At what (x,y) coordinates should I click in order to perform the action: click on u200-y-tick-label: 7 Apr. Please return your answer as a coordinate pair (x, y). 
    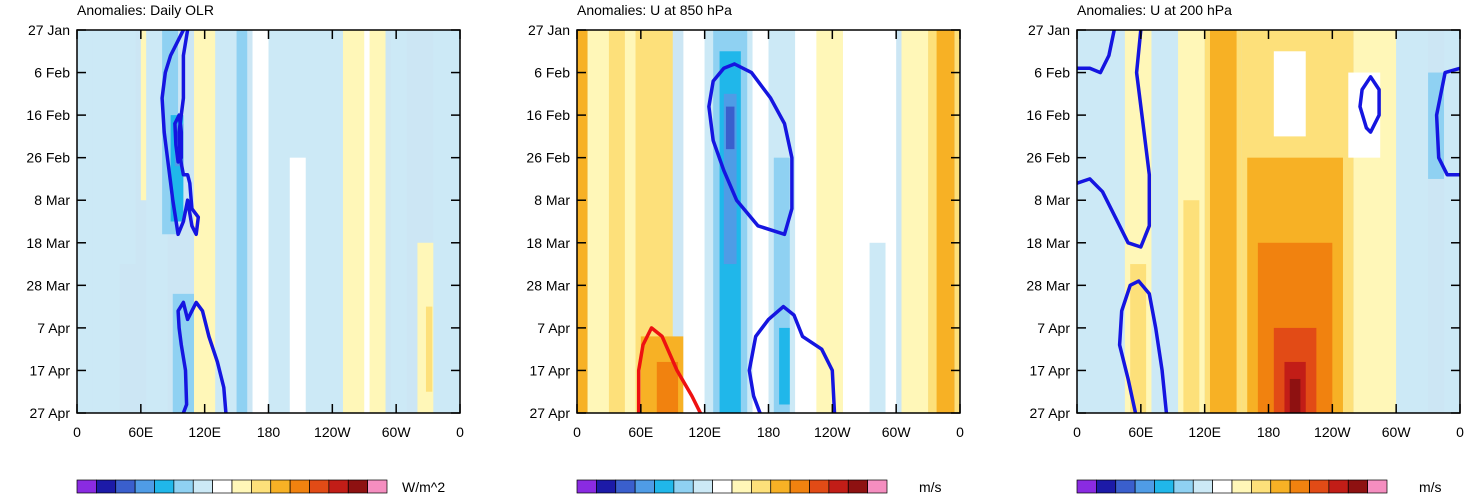
    Looking at the image, I should click on (1053, 328).